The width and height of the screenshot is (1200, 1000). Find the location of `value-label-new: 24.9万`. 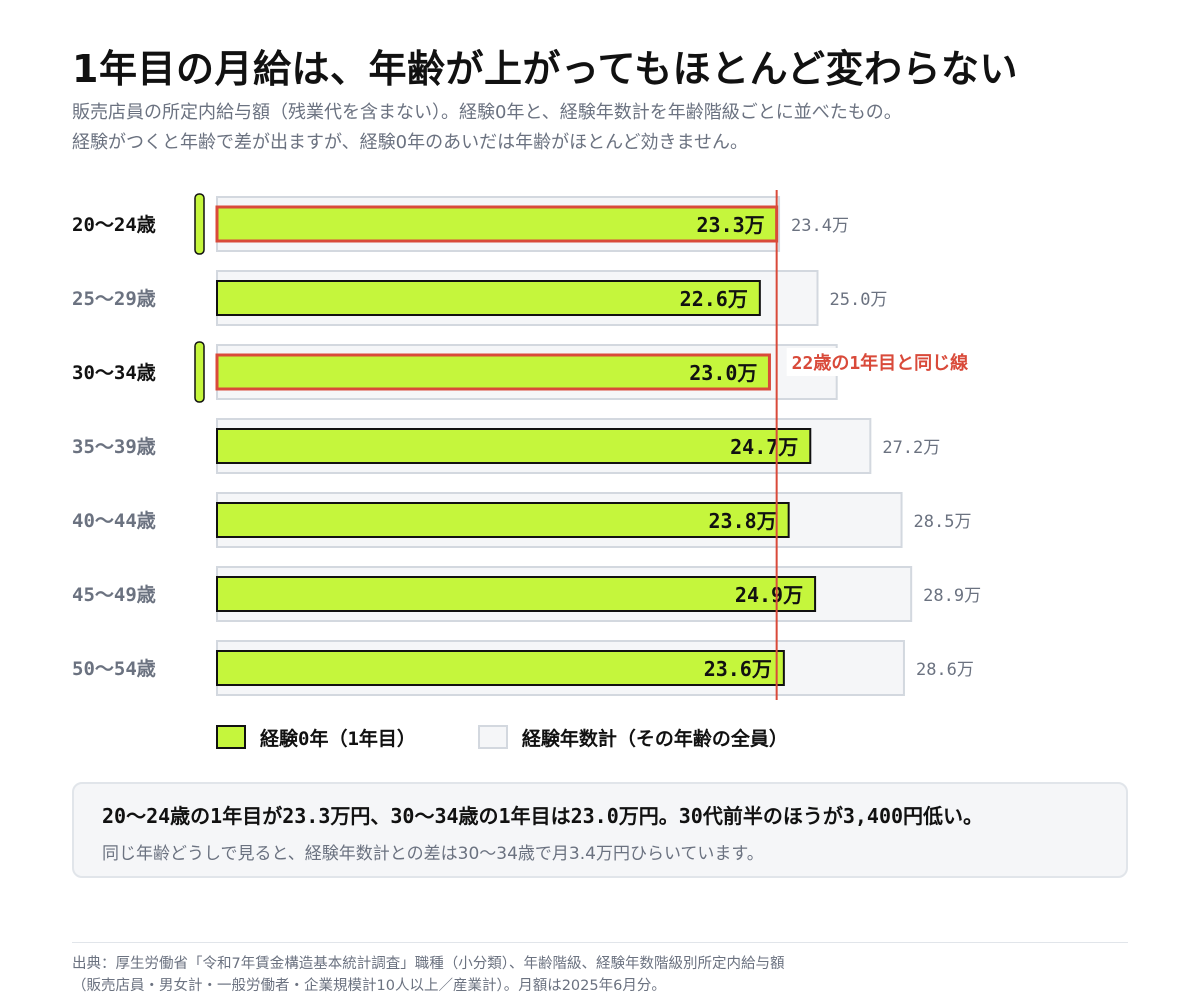

value-label-new: 24.9万 is located at coordinates (769, 595).